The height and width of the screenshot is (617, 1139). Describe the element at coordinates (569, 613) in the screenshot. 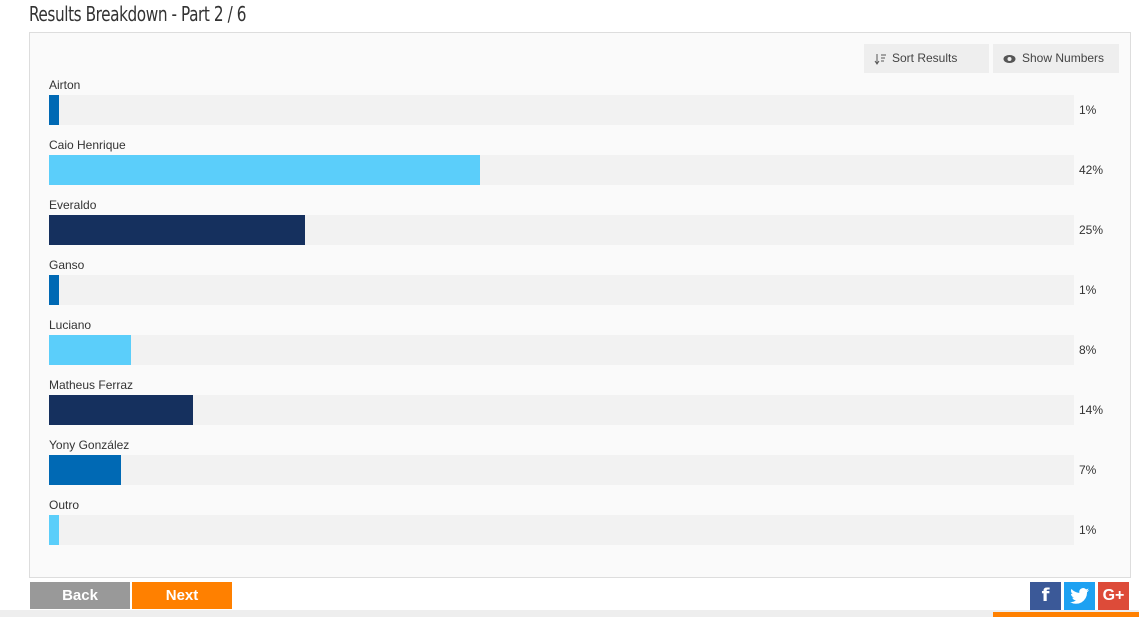

I see `bottom-strip` at that location.